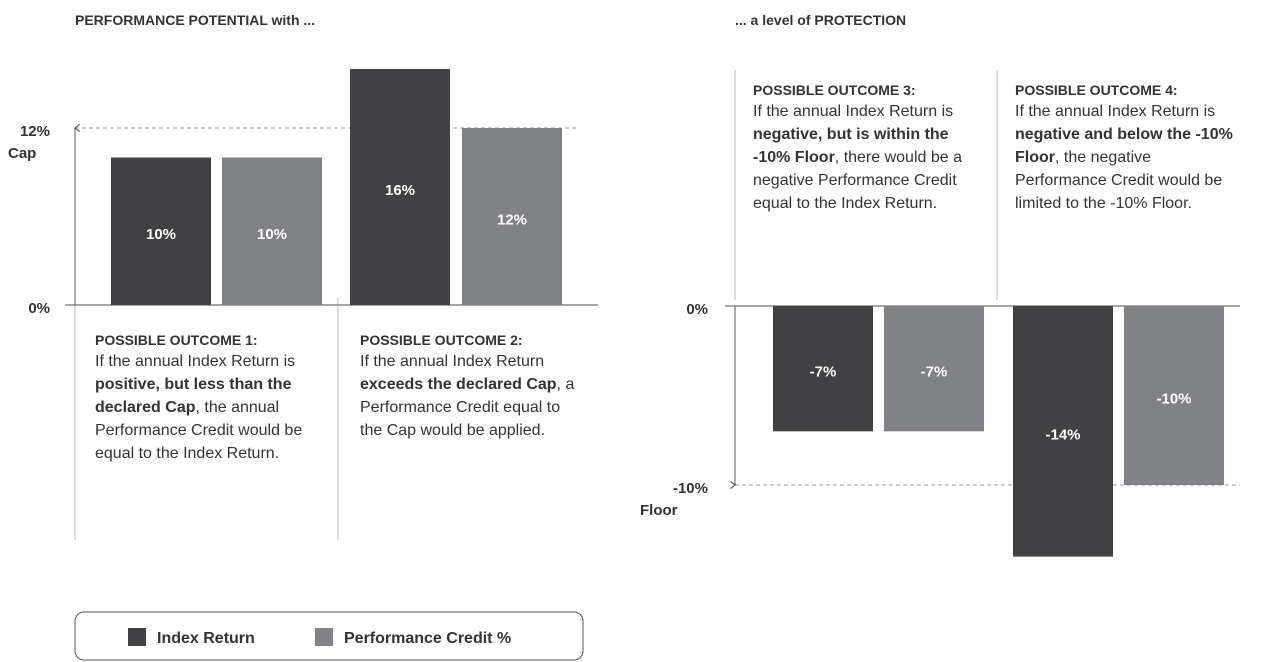 The height and width of the screenshot is (662, 1267). Describe the element at coordinates (1096, 90) in the screenshot. I see `outcome-heading: POSSIBLE OUTCOME 4:` at that location.